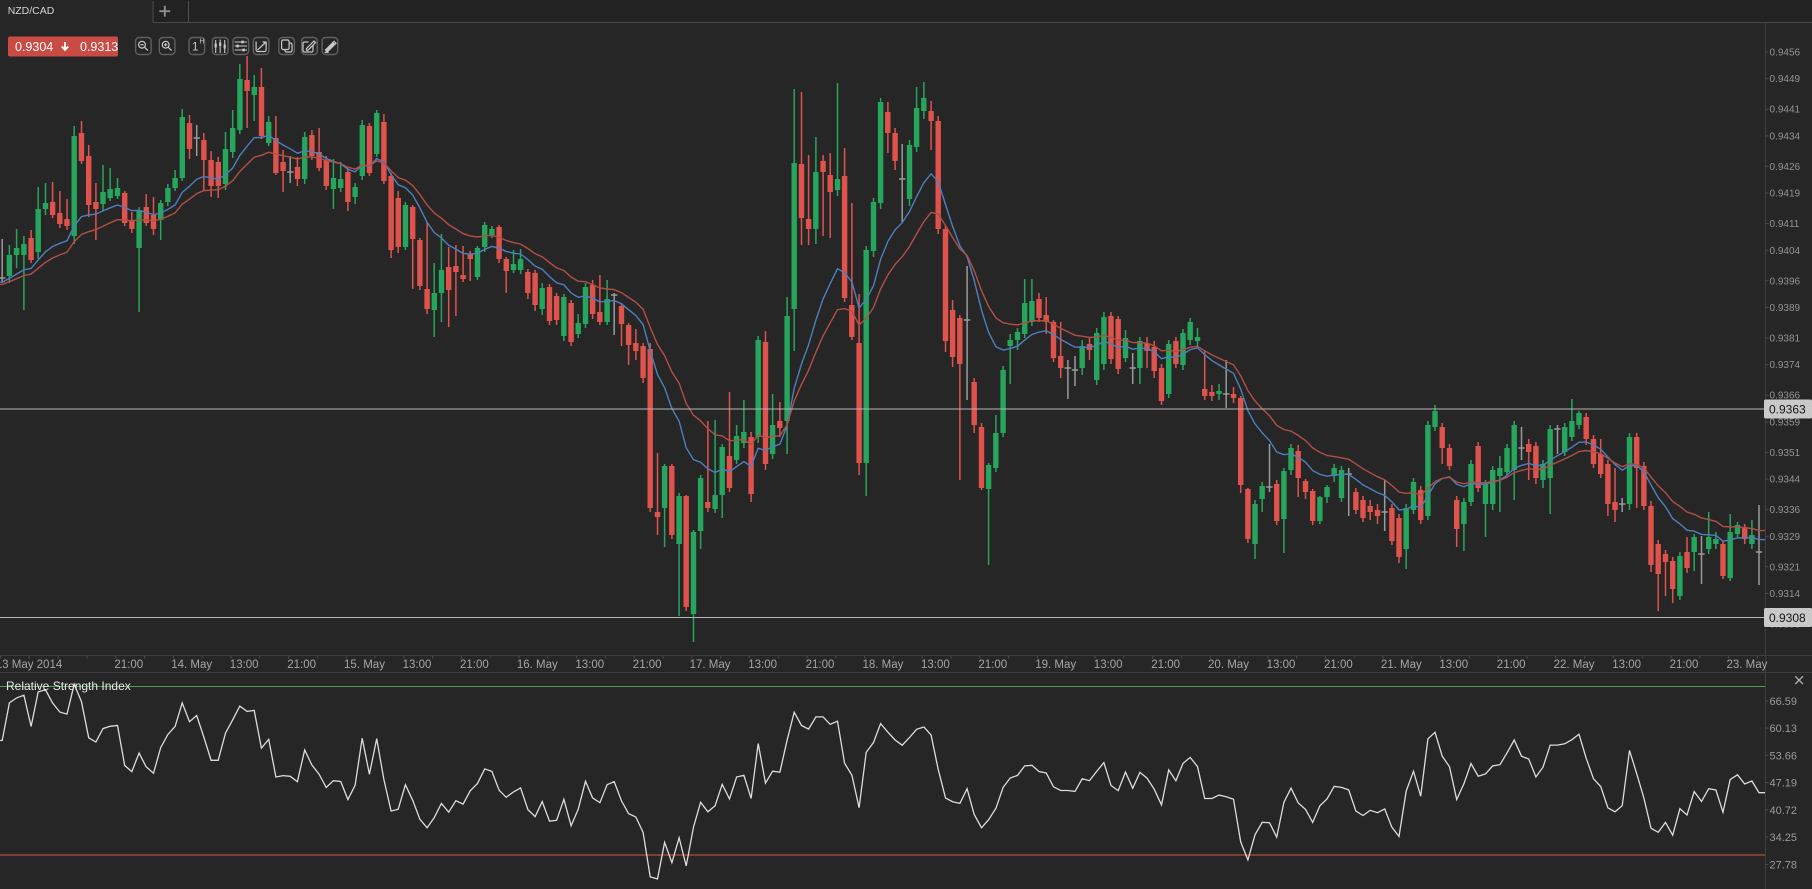  Describe the element at coordinates (1746, 665) in the screenshot. I see `svg-text: 23. May` at that location.